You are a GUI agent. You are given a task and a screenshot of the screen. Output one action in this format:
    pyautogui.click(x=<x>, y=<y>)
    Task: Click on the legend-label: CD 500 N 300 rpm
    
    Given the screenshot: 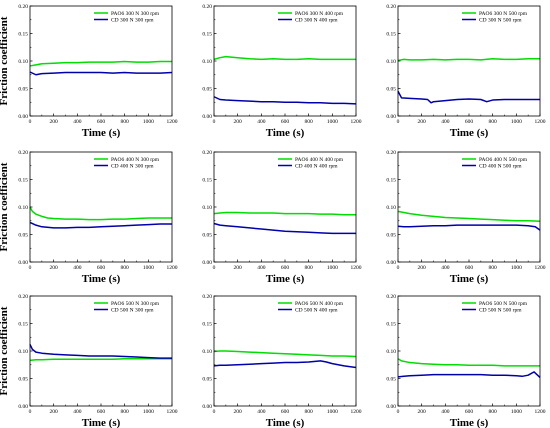 What is the action you would take?
    pyautogui.click(x=132, y=311)
    